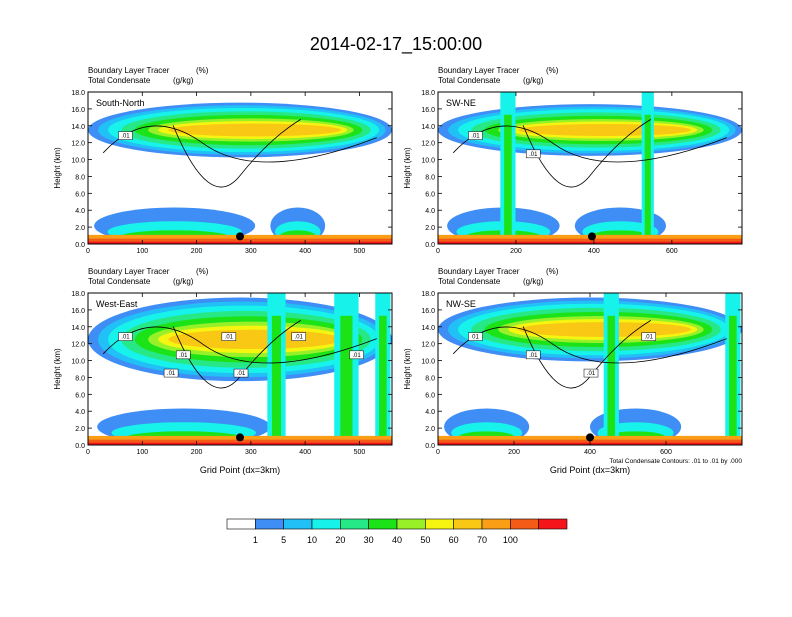 The height and width of the screenshot is (617, 792). I want to click on panel-label: NW-SE, so click(461, 304).